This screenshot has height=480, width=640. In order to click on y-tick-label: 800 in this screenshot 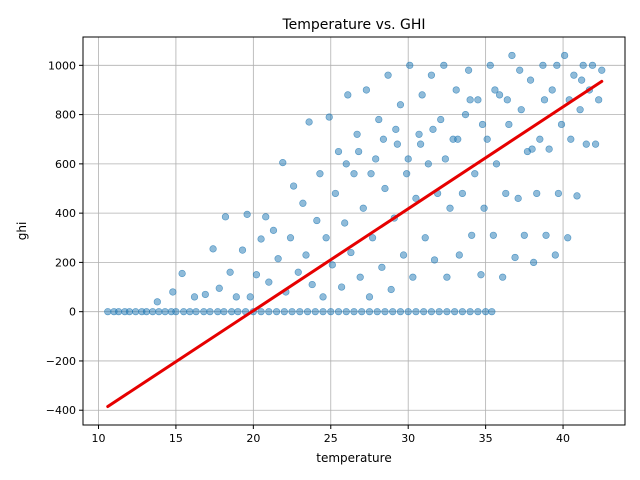, I will do `click(65, 115)`.